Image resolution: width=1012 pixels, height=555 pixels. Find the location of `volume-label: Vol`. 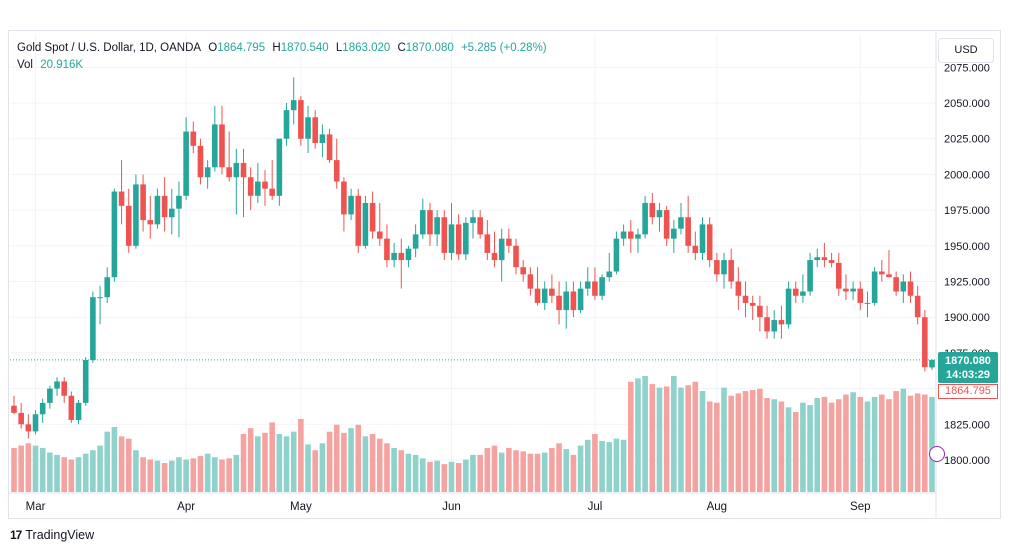

volume-label: Vol is located at coordinates (25, 65).